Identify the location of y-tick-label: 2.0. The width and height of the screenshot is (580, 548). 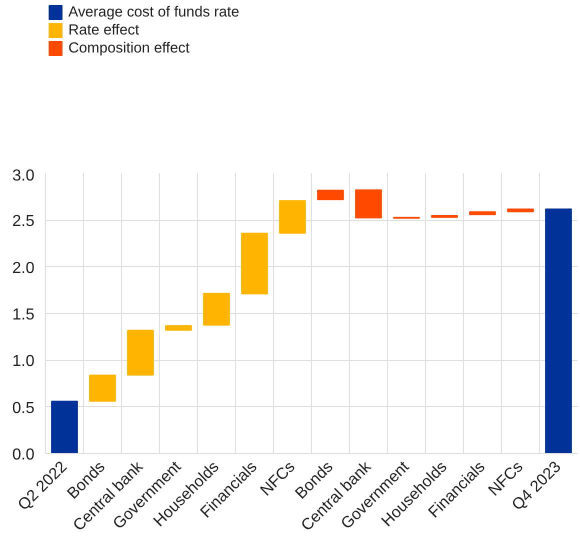
(23, 268).